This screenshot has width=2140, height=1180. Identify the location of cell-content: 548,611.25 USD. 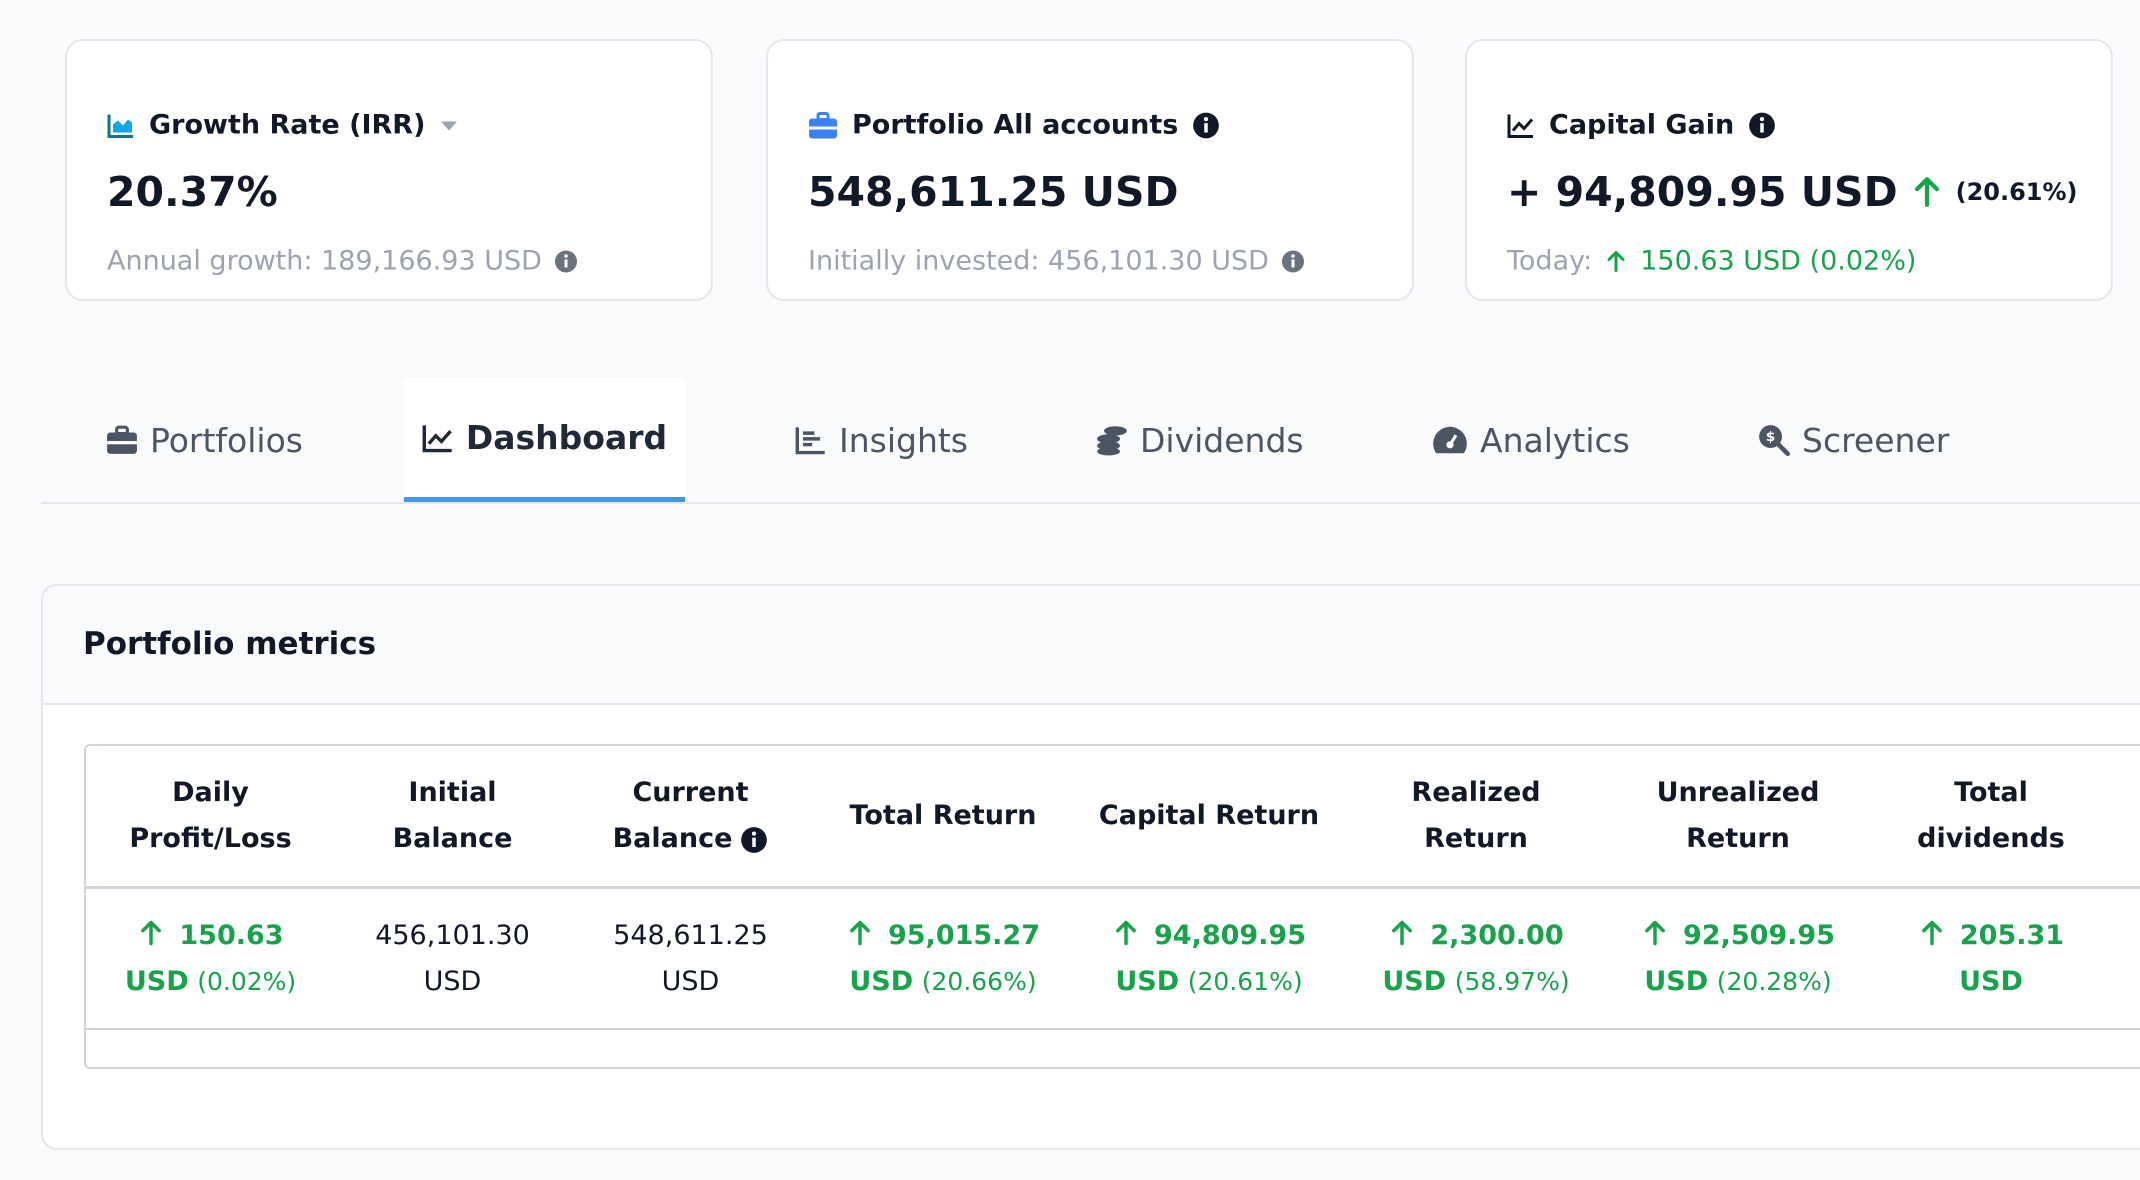
(690, 959).